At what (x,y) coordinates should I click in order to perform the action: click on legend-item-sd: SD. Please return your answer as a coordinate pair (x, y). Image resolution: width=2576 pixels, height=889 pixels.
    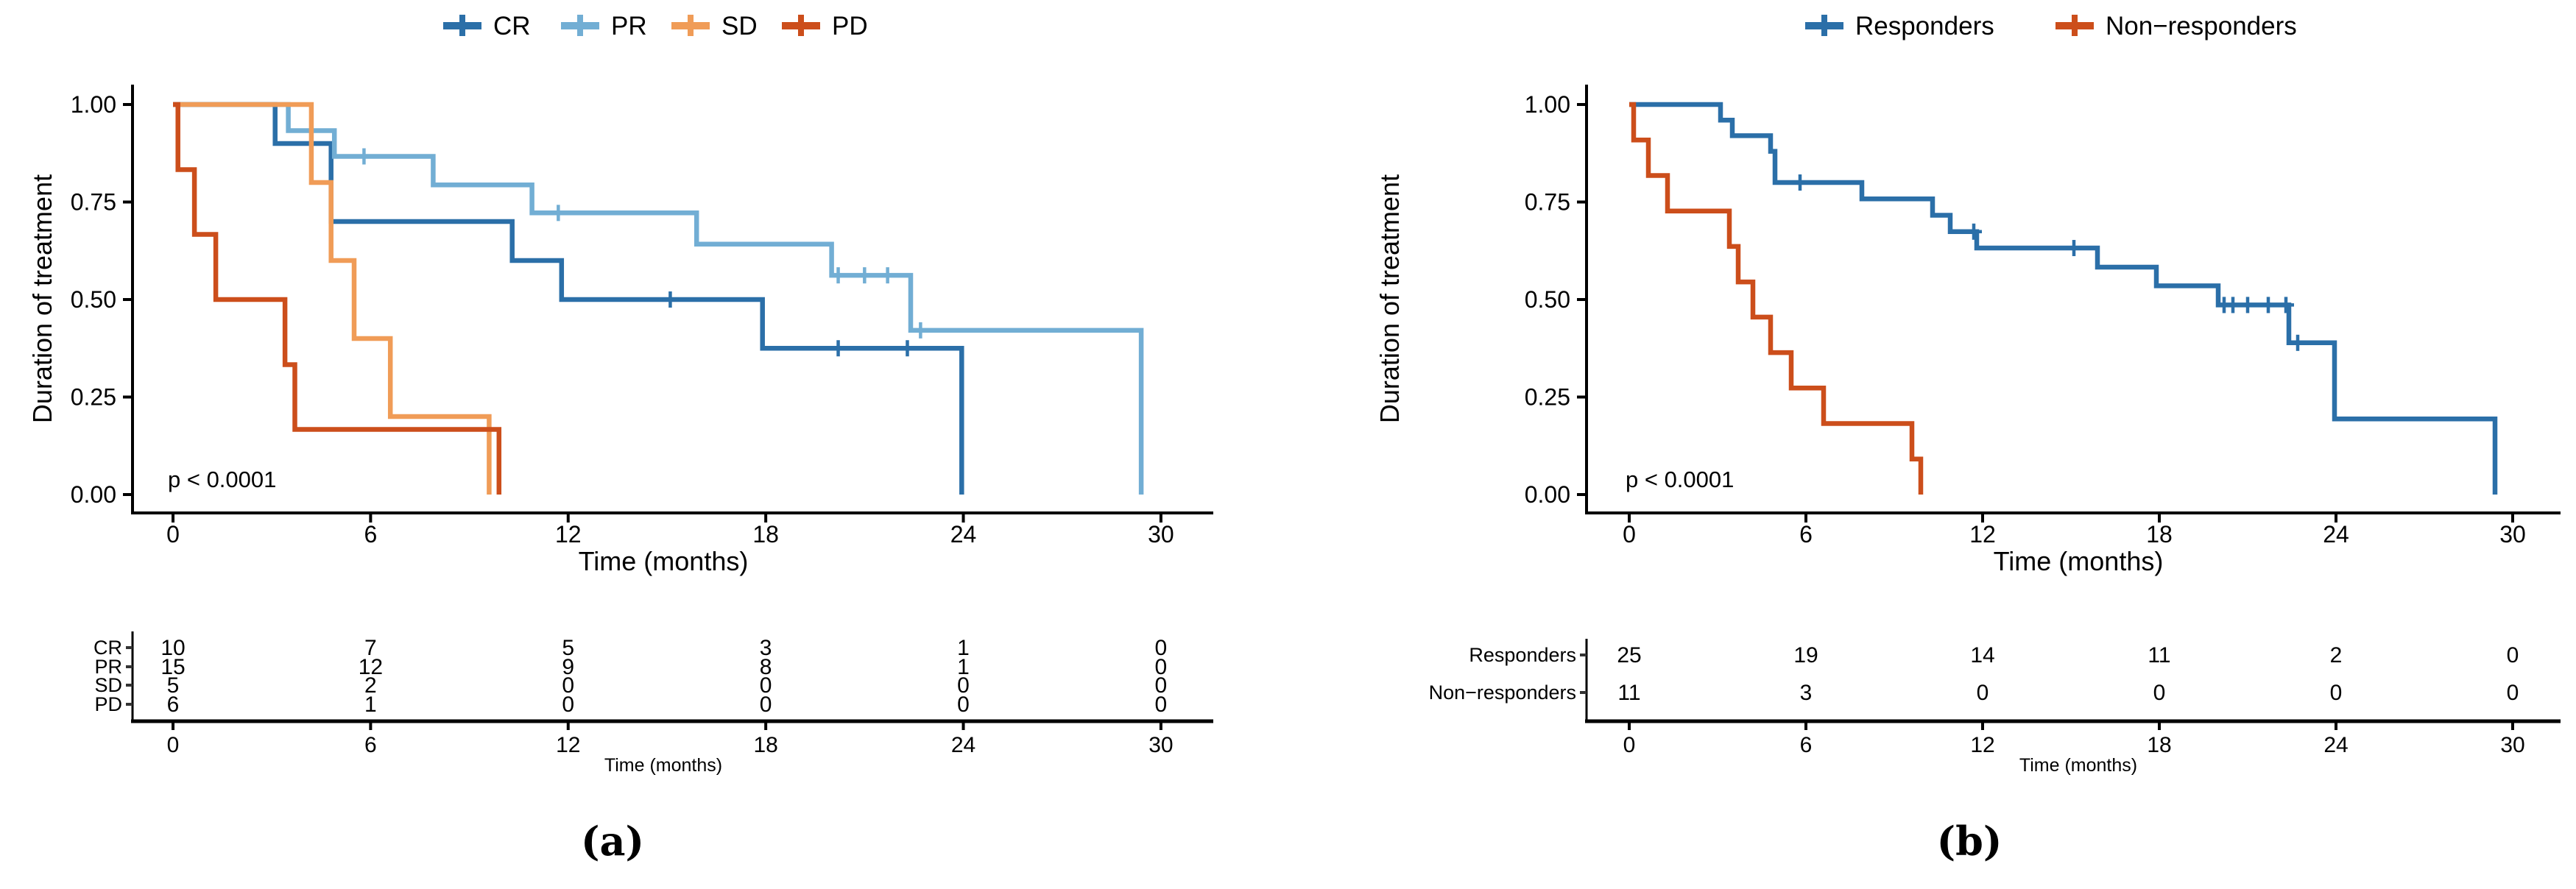
    Looking at the image, I should click on (714, 26).